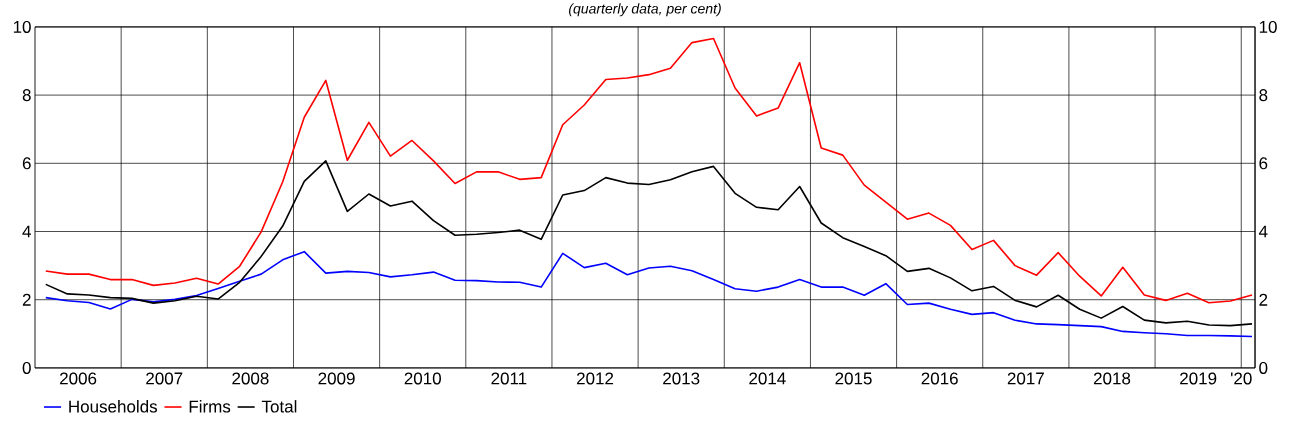  Describe the element at coordinates (1263, 231) in the screenshot. I see `y2-tick-label: 4` at that location.